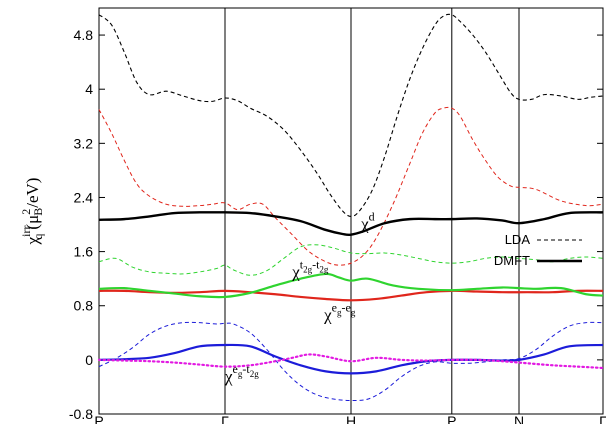 The height and width of the screenshot is (424, 606). I want to click on x-tick-label: H, so click(351, 418).